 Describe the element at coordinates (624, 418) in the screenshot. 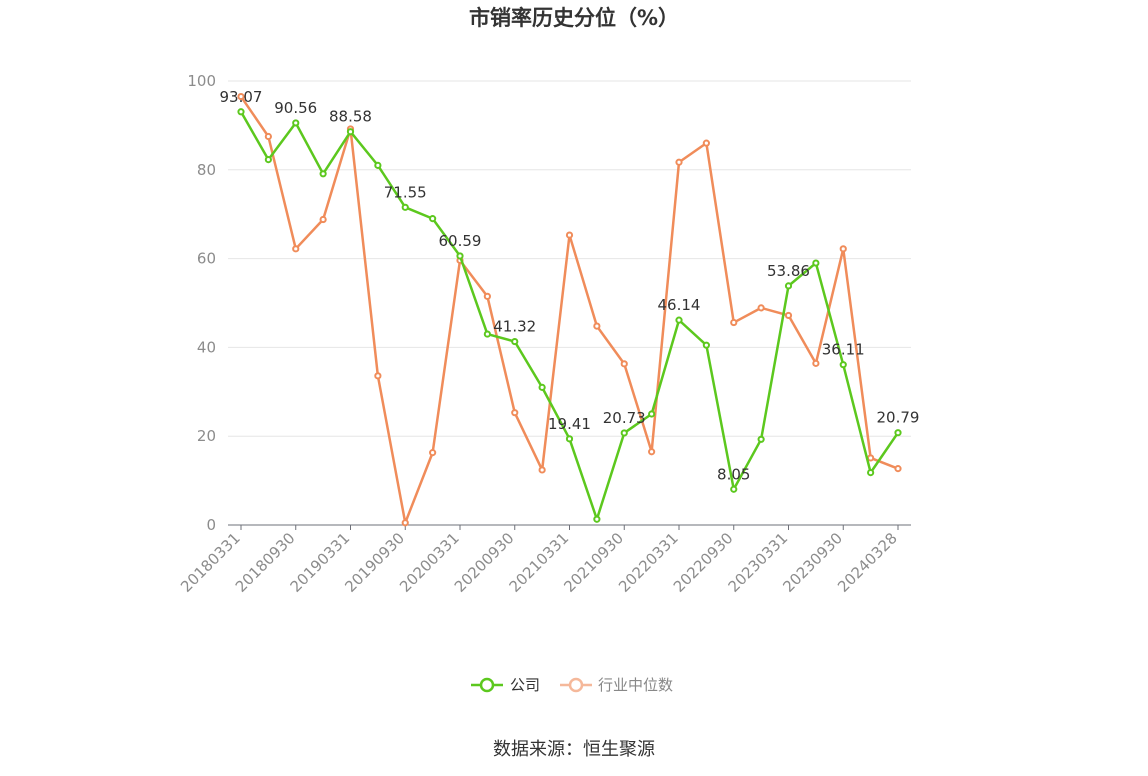

I see `data-label: 20.73` at that location.